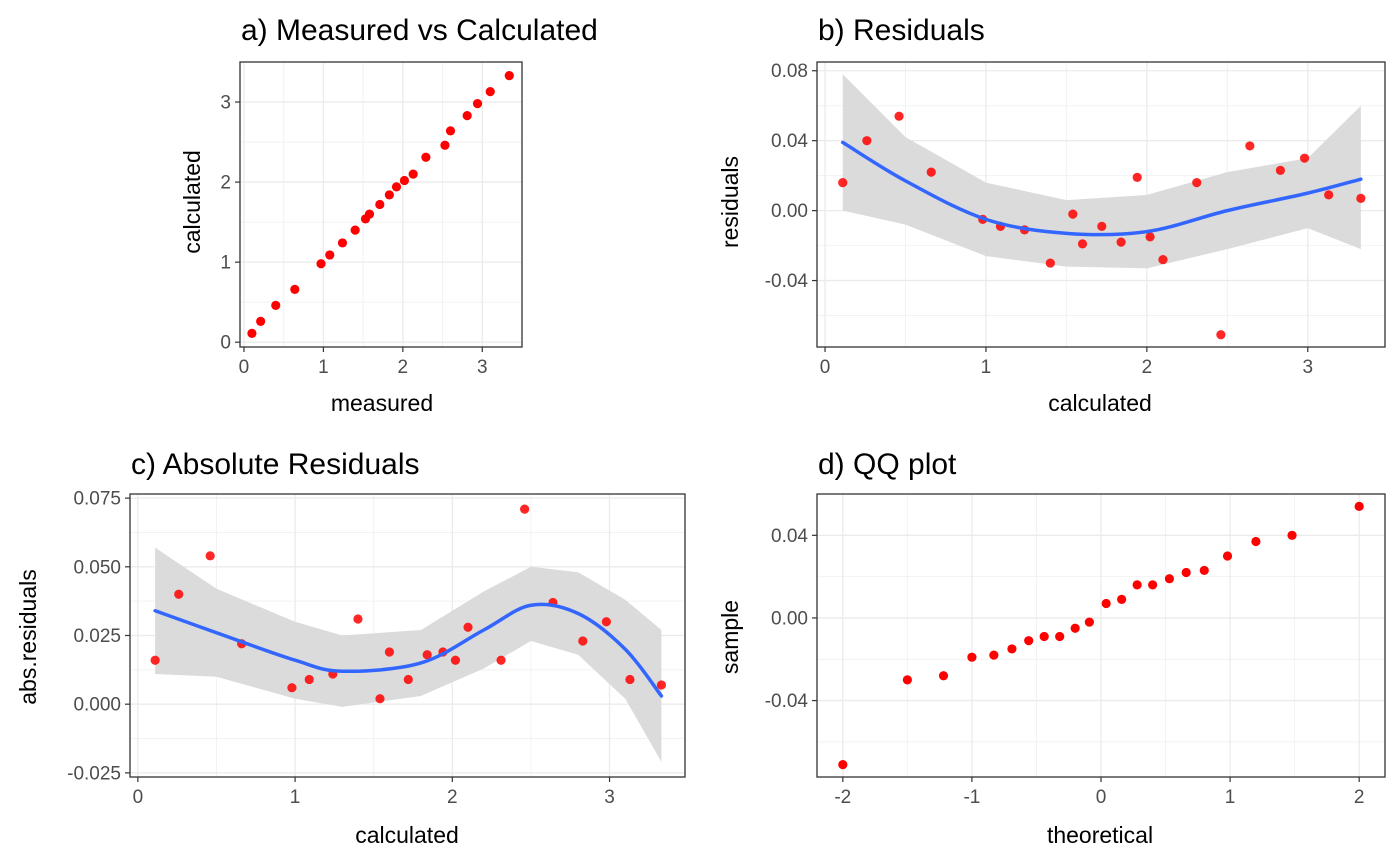 This screenshot has height=866, width=1400. Describe the element at coordinates (730, 202) in the screenshot. I see `panel-b-ylabel: residuals` at that location.